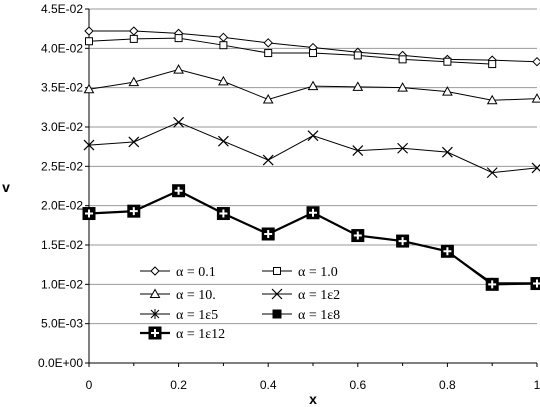 This screenshot has width=540, height=407. Describe the element at coordinates (62, 324) in the screenshot. I see `y-tick-label: 5.0E-03` at that location.